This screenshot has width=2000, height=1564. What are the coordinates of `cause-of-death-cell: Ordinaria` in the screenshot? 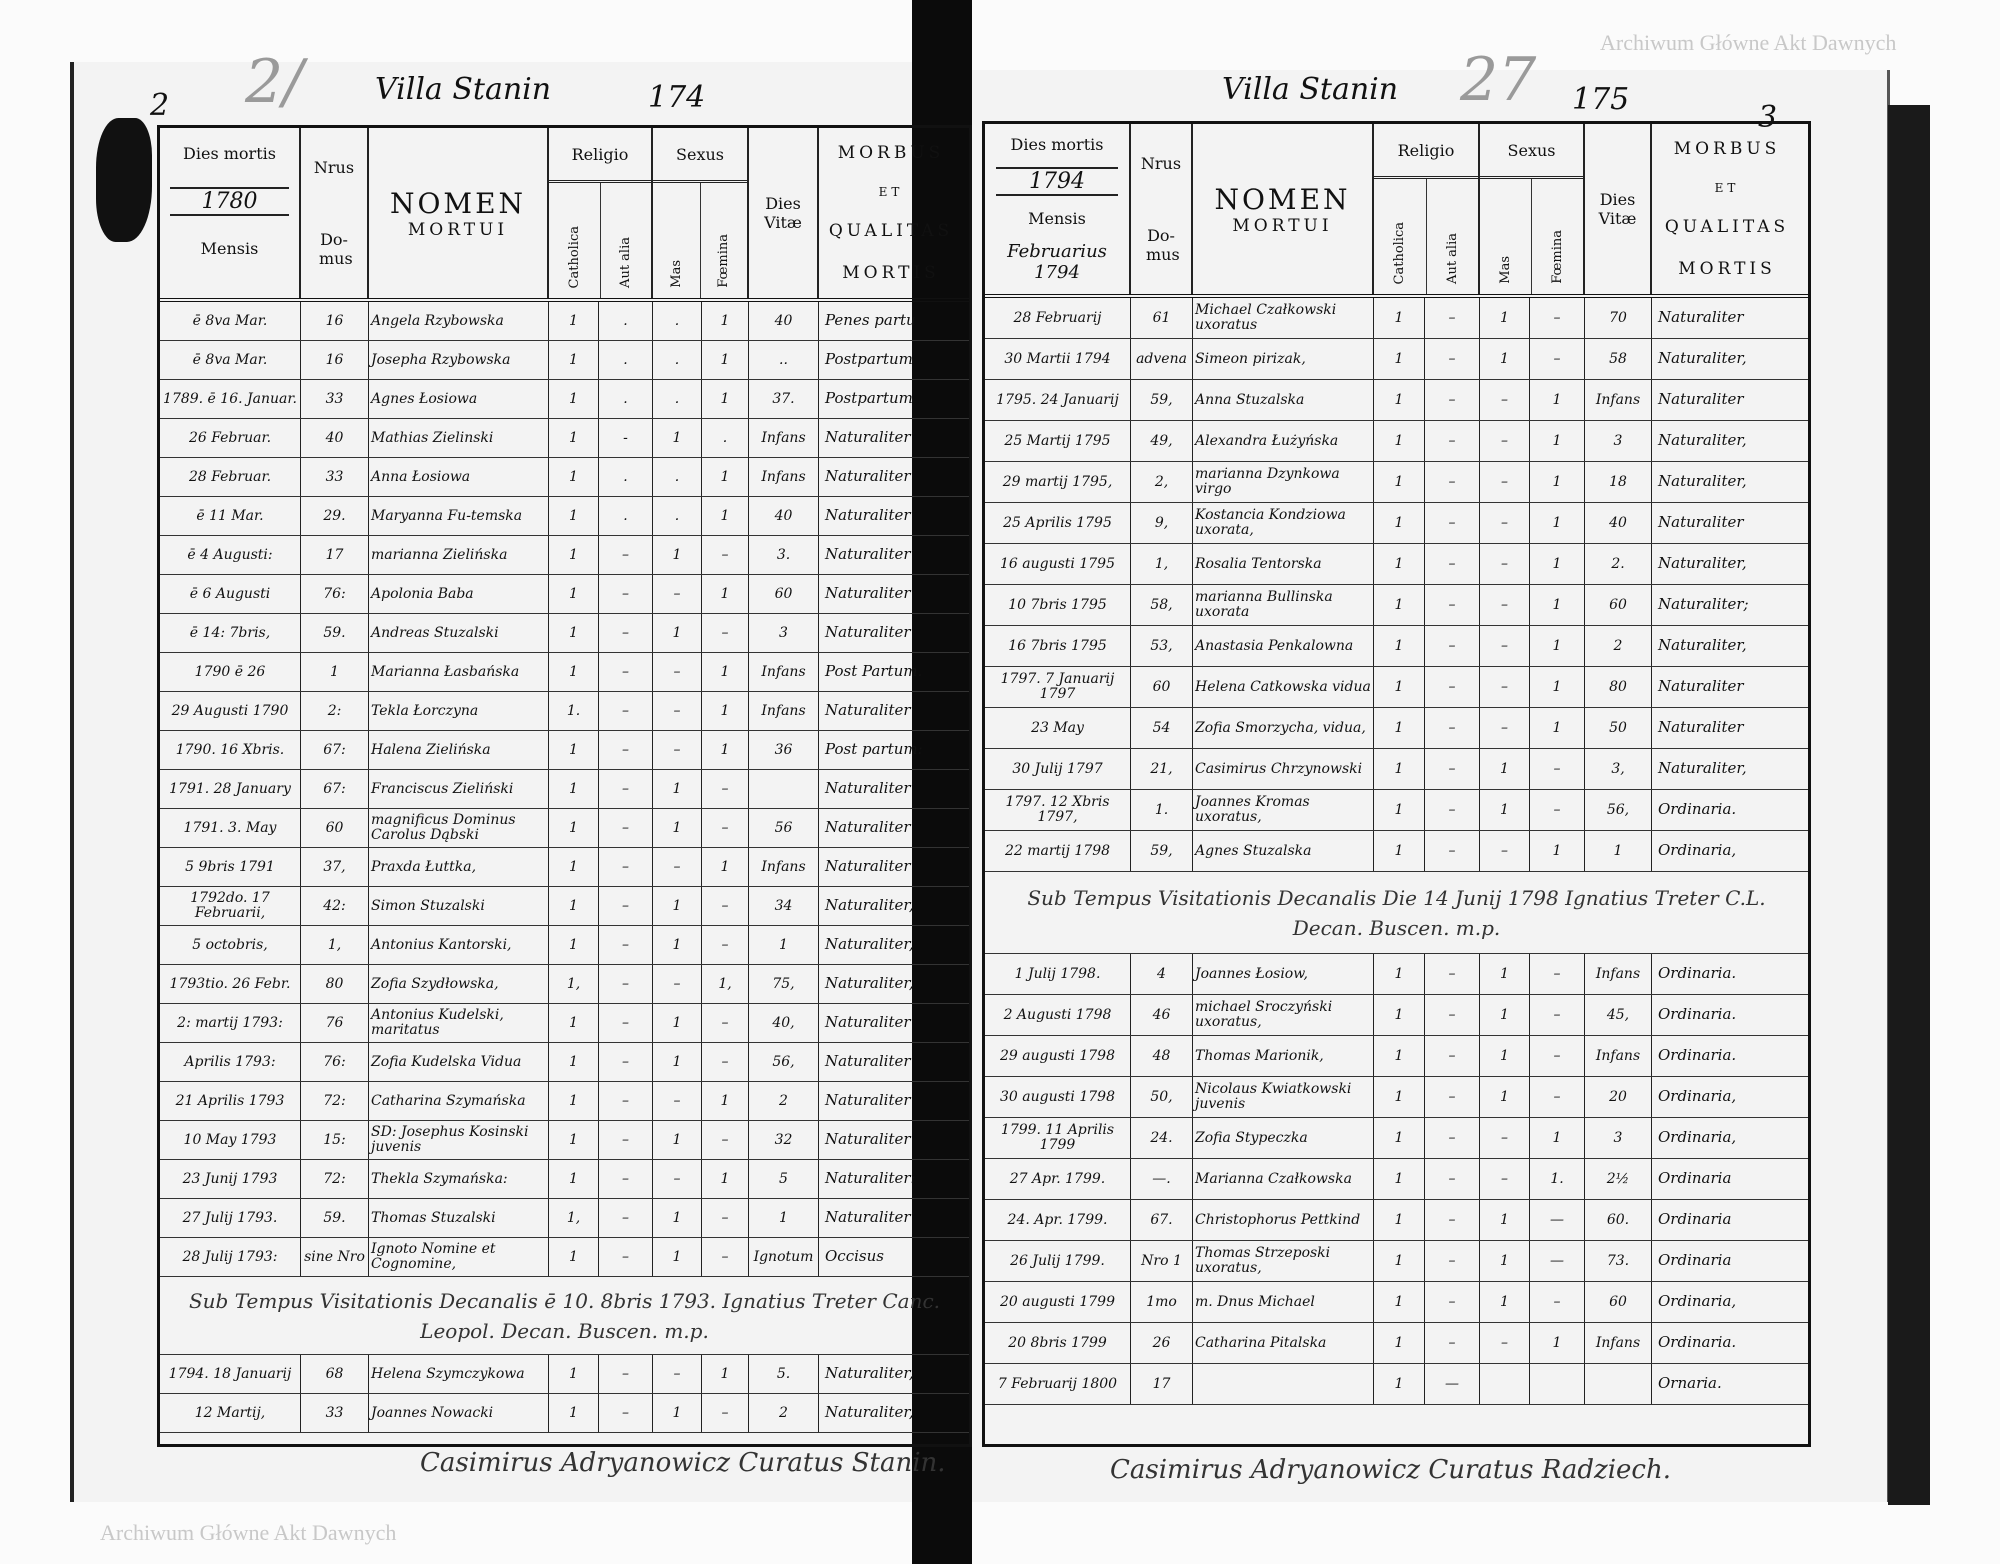 It's located at (1695, 1178).